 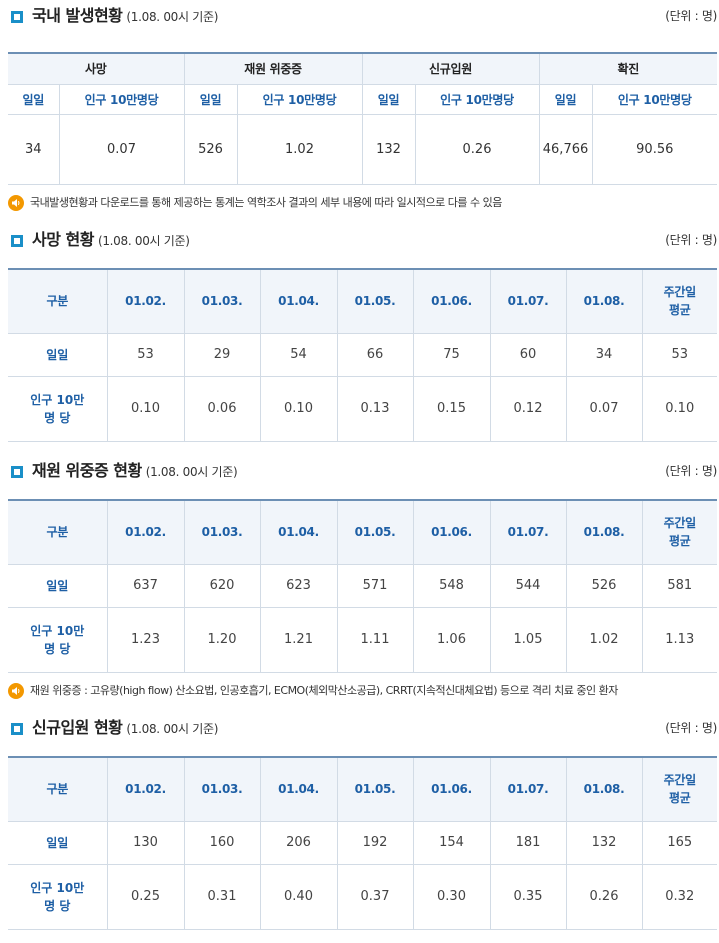 I want to click on value-cell: 1.21, so click(x=298, y=639).